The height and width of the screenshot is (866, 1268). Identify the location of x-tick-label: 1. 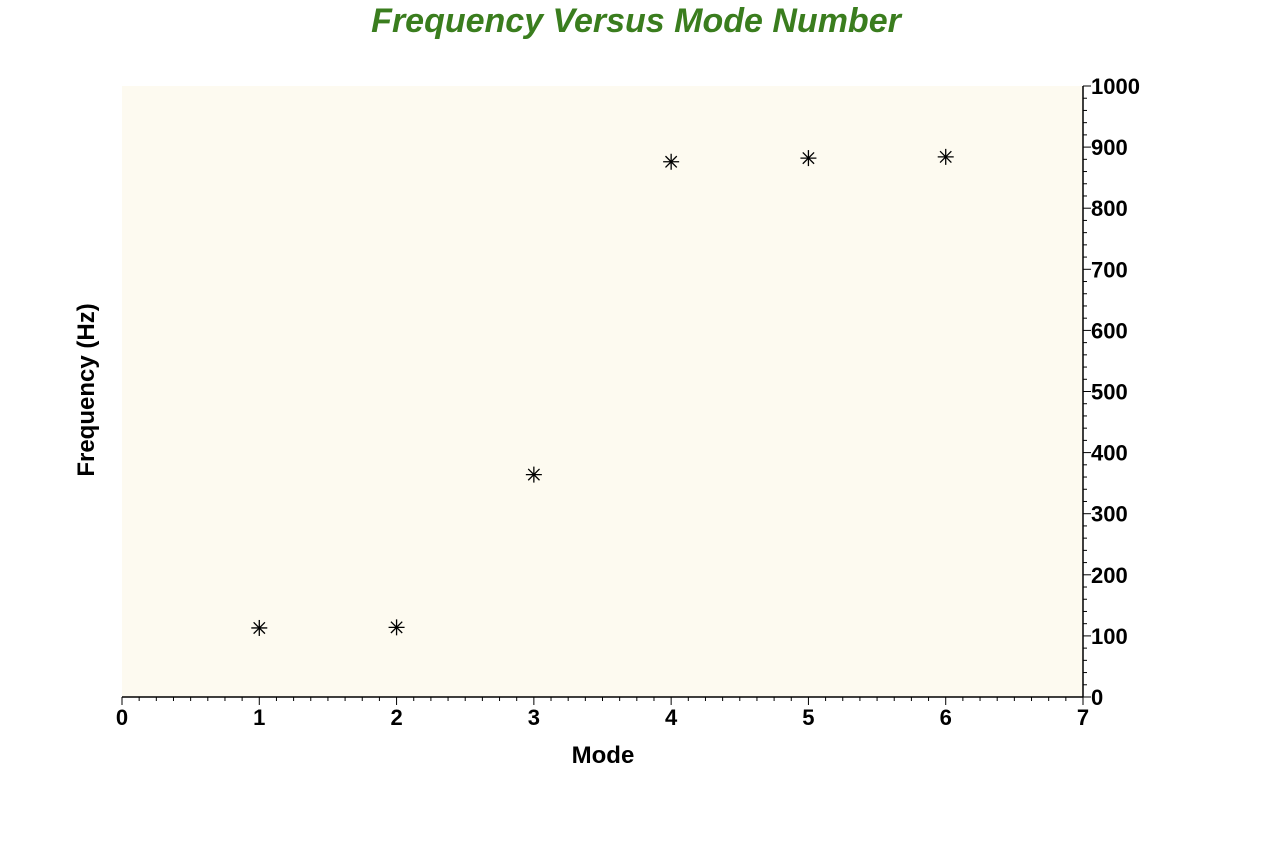
(259, 717).